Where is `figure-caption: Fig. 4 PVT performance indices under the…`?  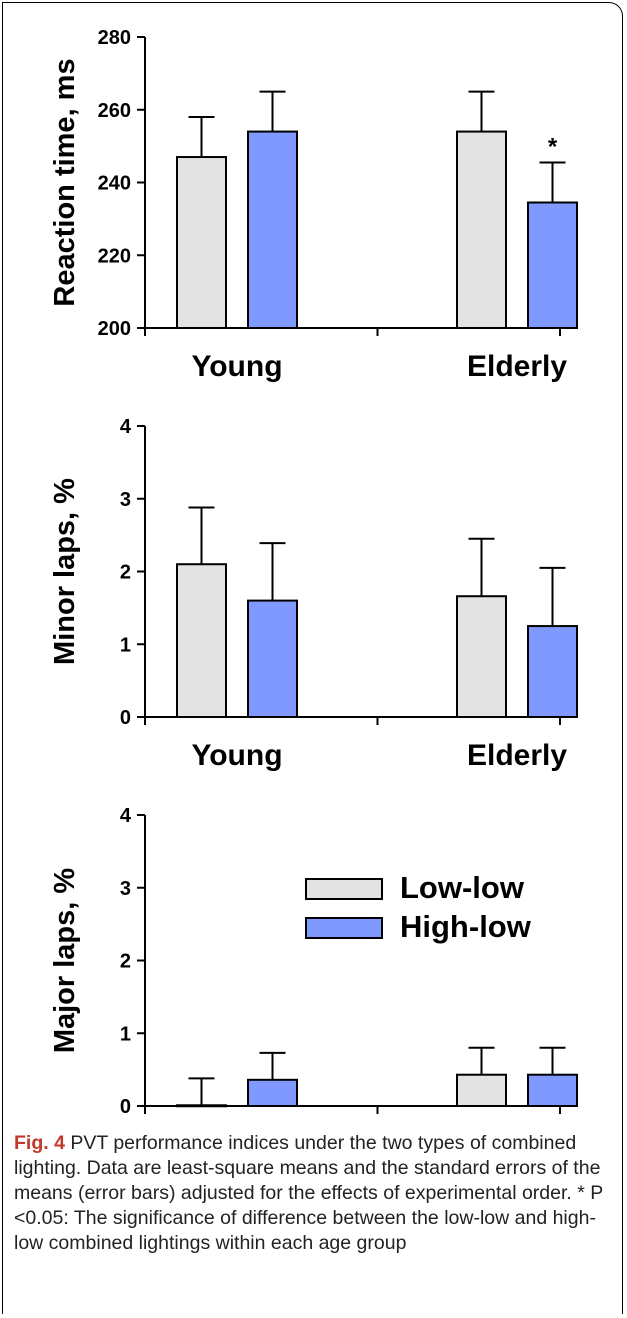 figure-caption: Fig. 4 PVT performance indices under the… is located at coordinates (314, 1193).